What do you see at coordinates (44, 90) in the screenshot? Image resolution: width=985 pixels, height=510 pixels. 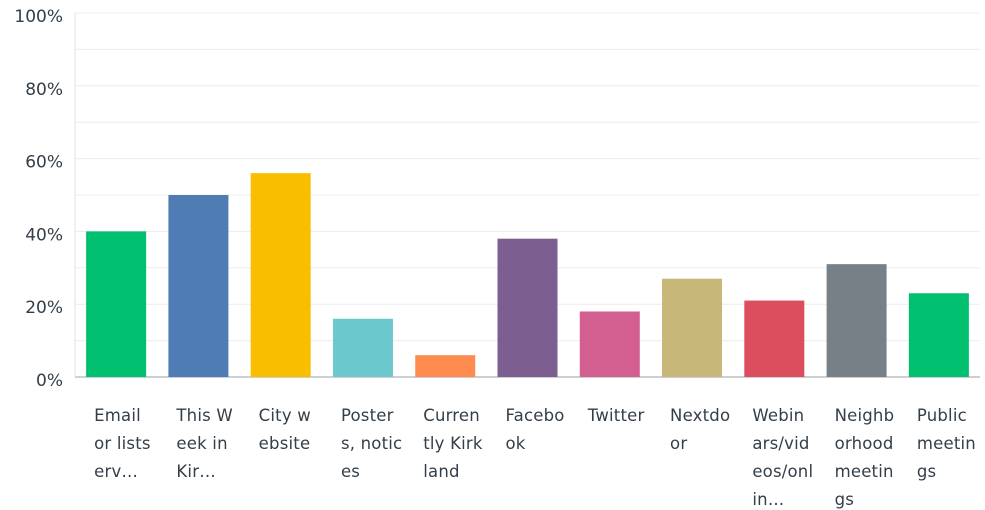 I see `y-tick-label: 80%` at bounding box center [44, 90].